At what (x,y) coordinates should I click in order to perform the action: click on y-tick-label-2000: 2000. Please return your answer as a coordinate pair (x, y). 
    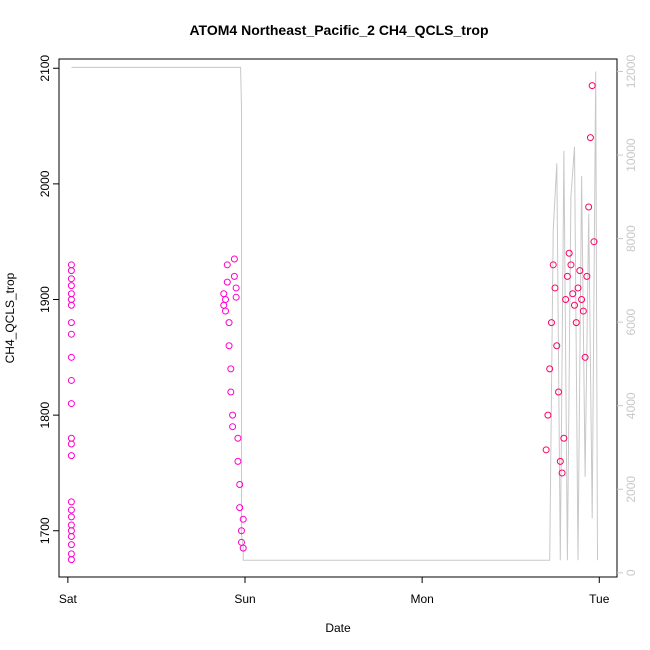
    Looking at the image, I should click on (45, 183).